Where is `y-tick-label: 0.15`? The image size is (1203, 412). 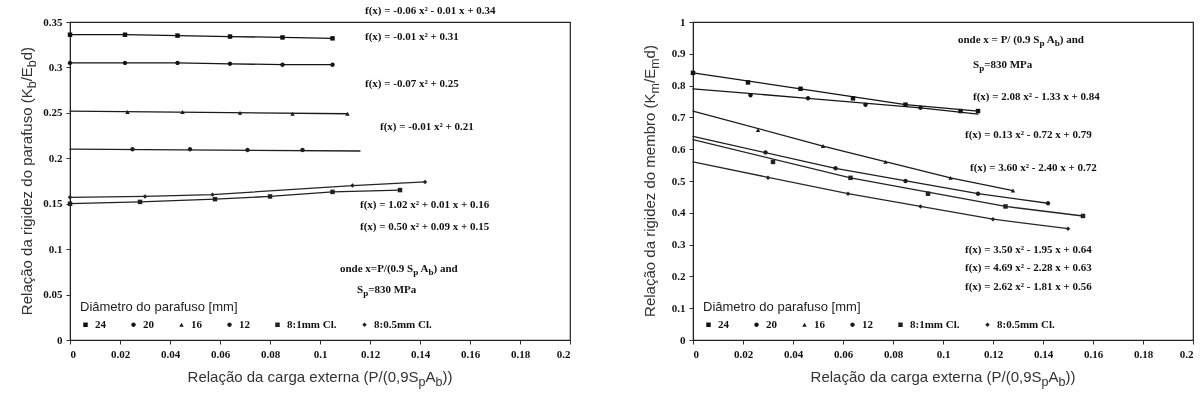 y-tick-label: 0.15 is located at coordinates (53, 203).